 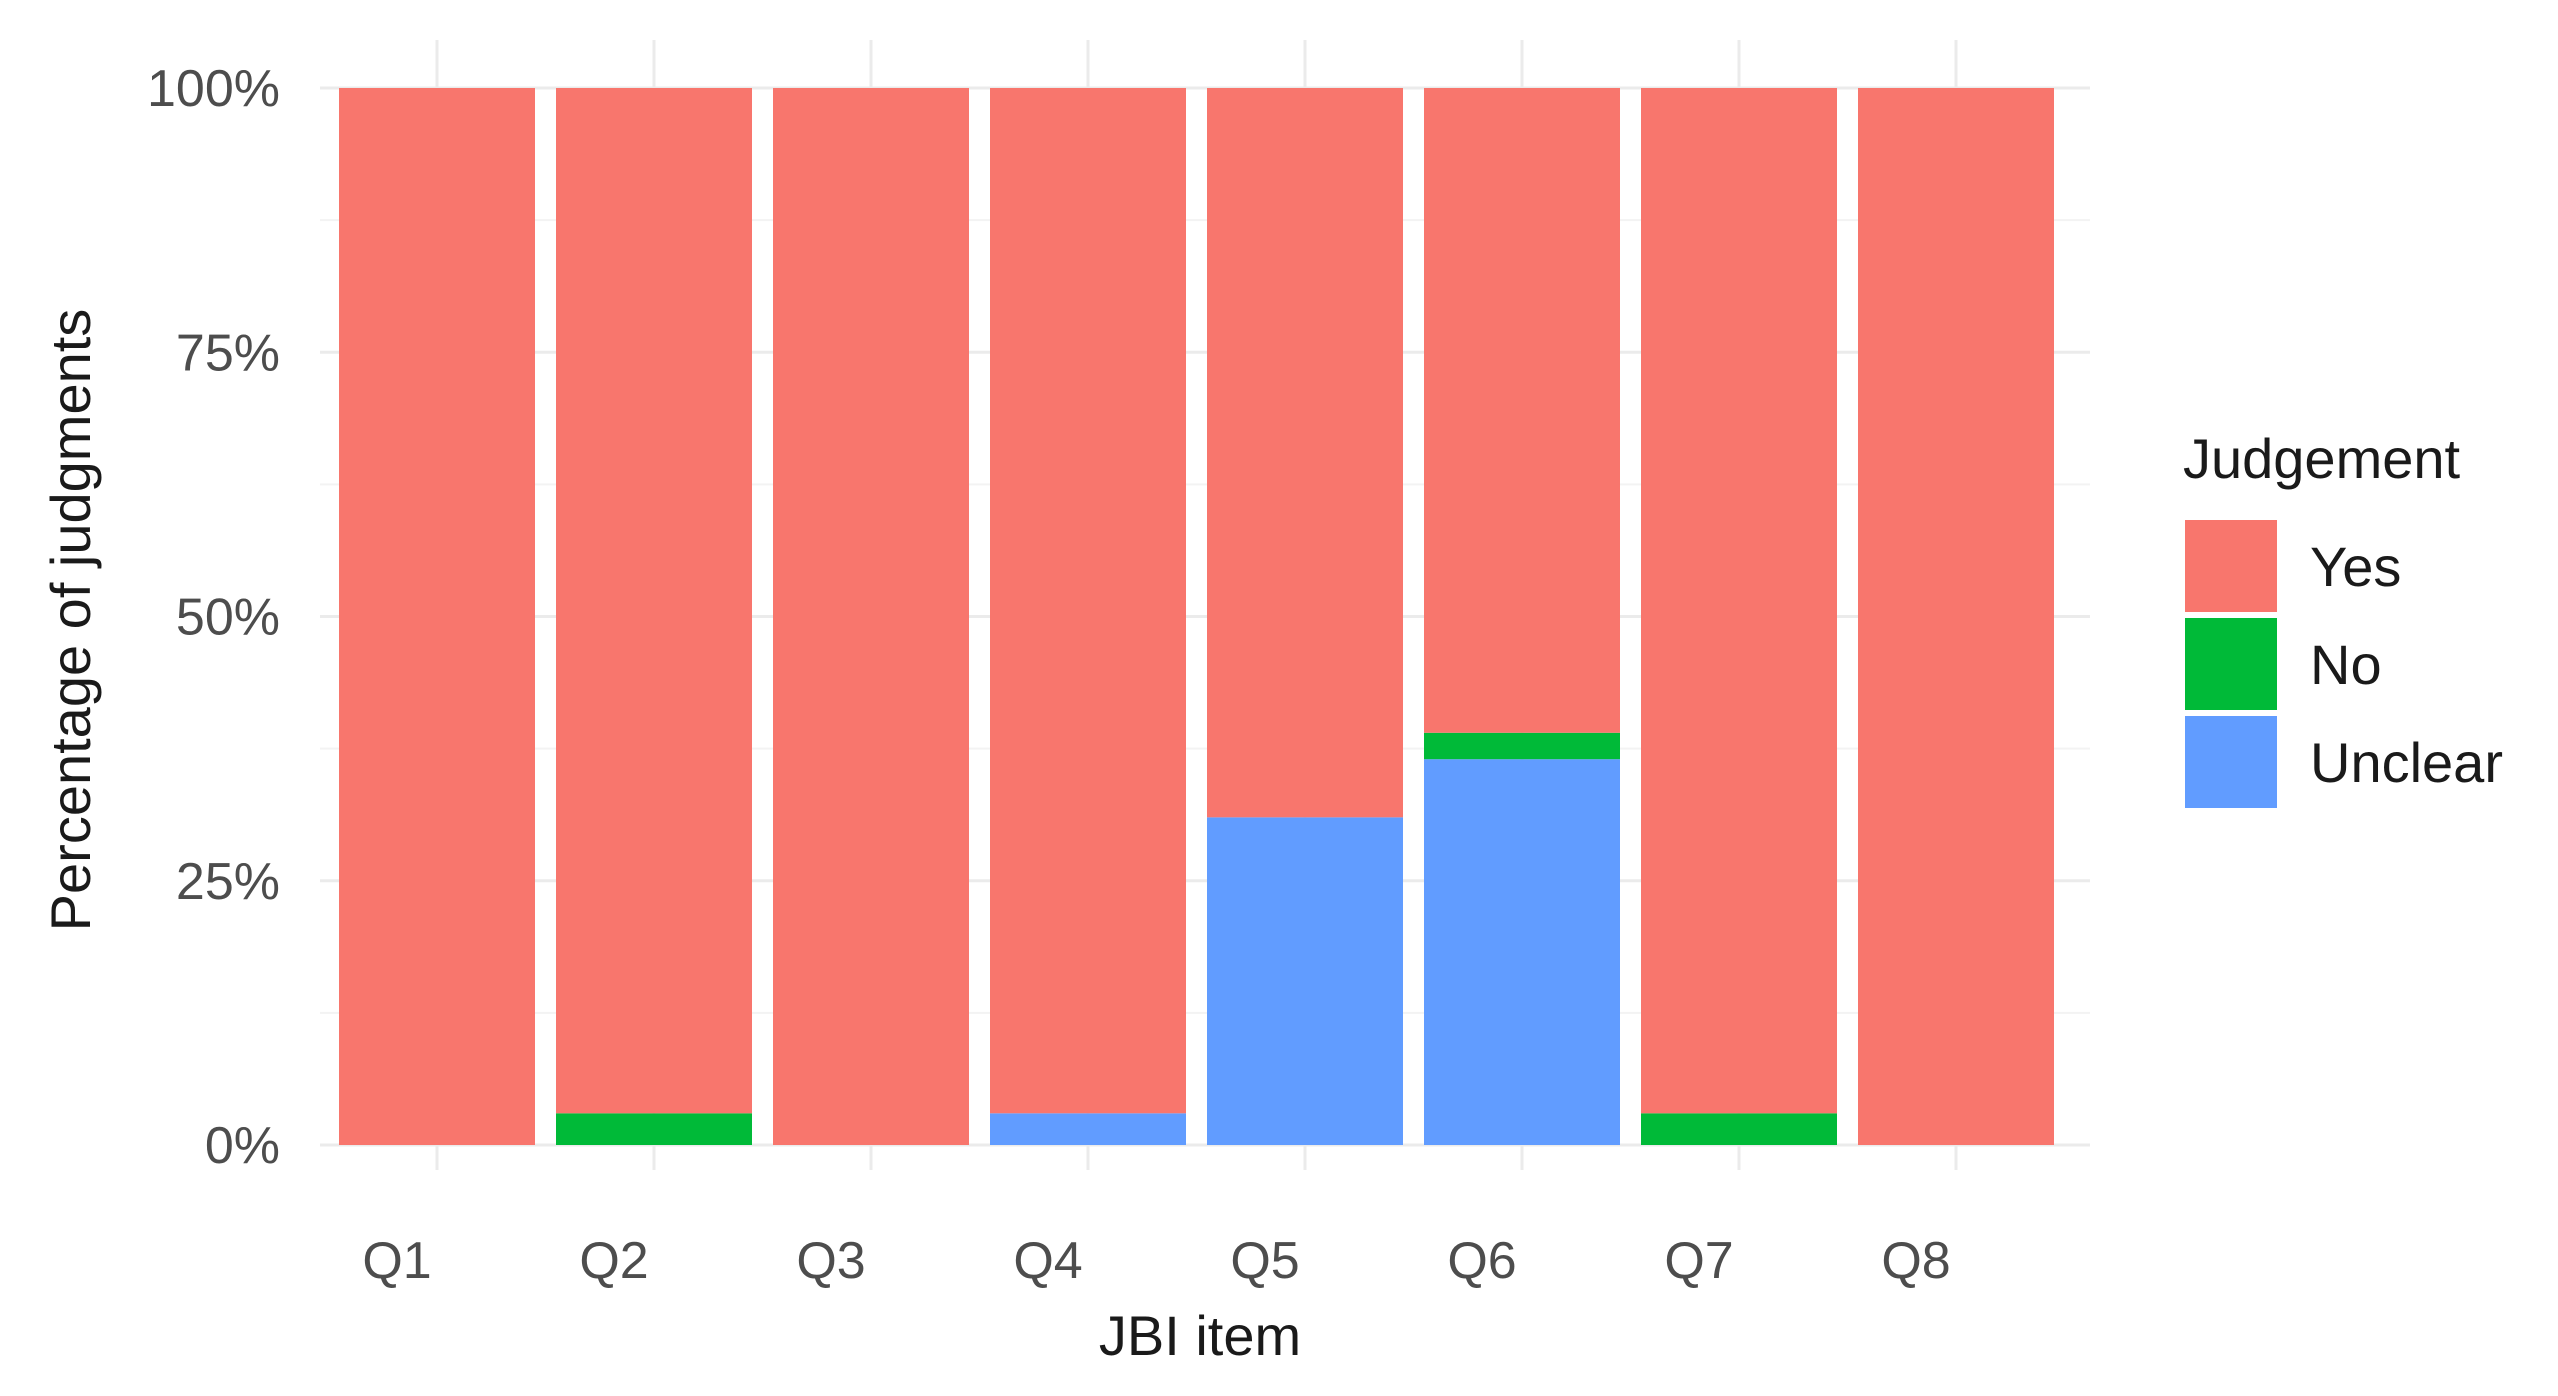 I want to click on x-tick-label: Q8, so click(x=1915, y=1261).